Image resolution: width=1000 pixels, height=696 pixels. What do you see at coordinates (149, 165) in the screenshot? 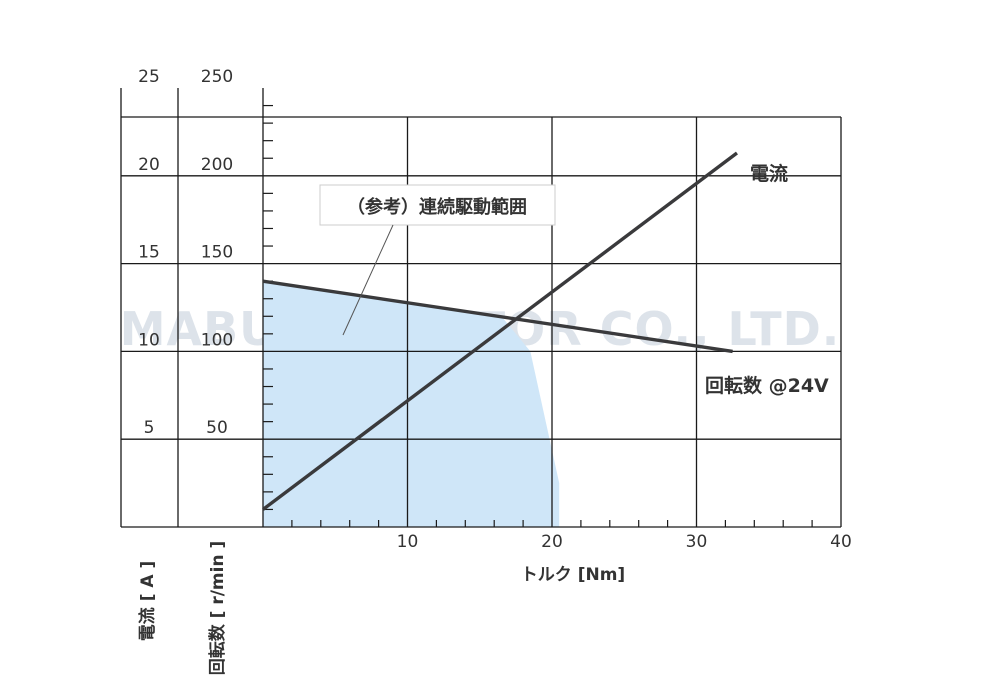
I see `current-tick-label: 20` at bounding box center [149, 165].